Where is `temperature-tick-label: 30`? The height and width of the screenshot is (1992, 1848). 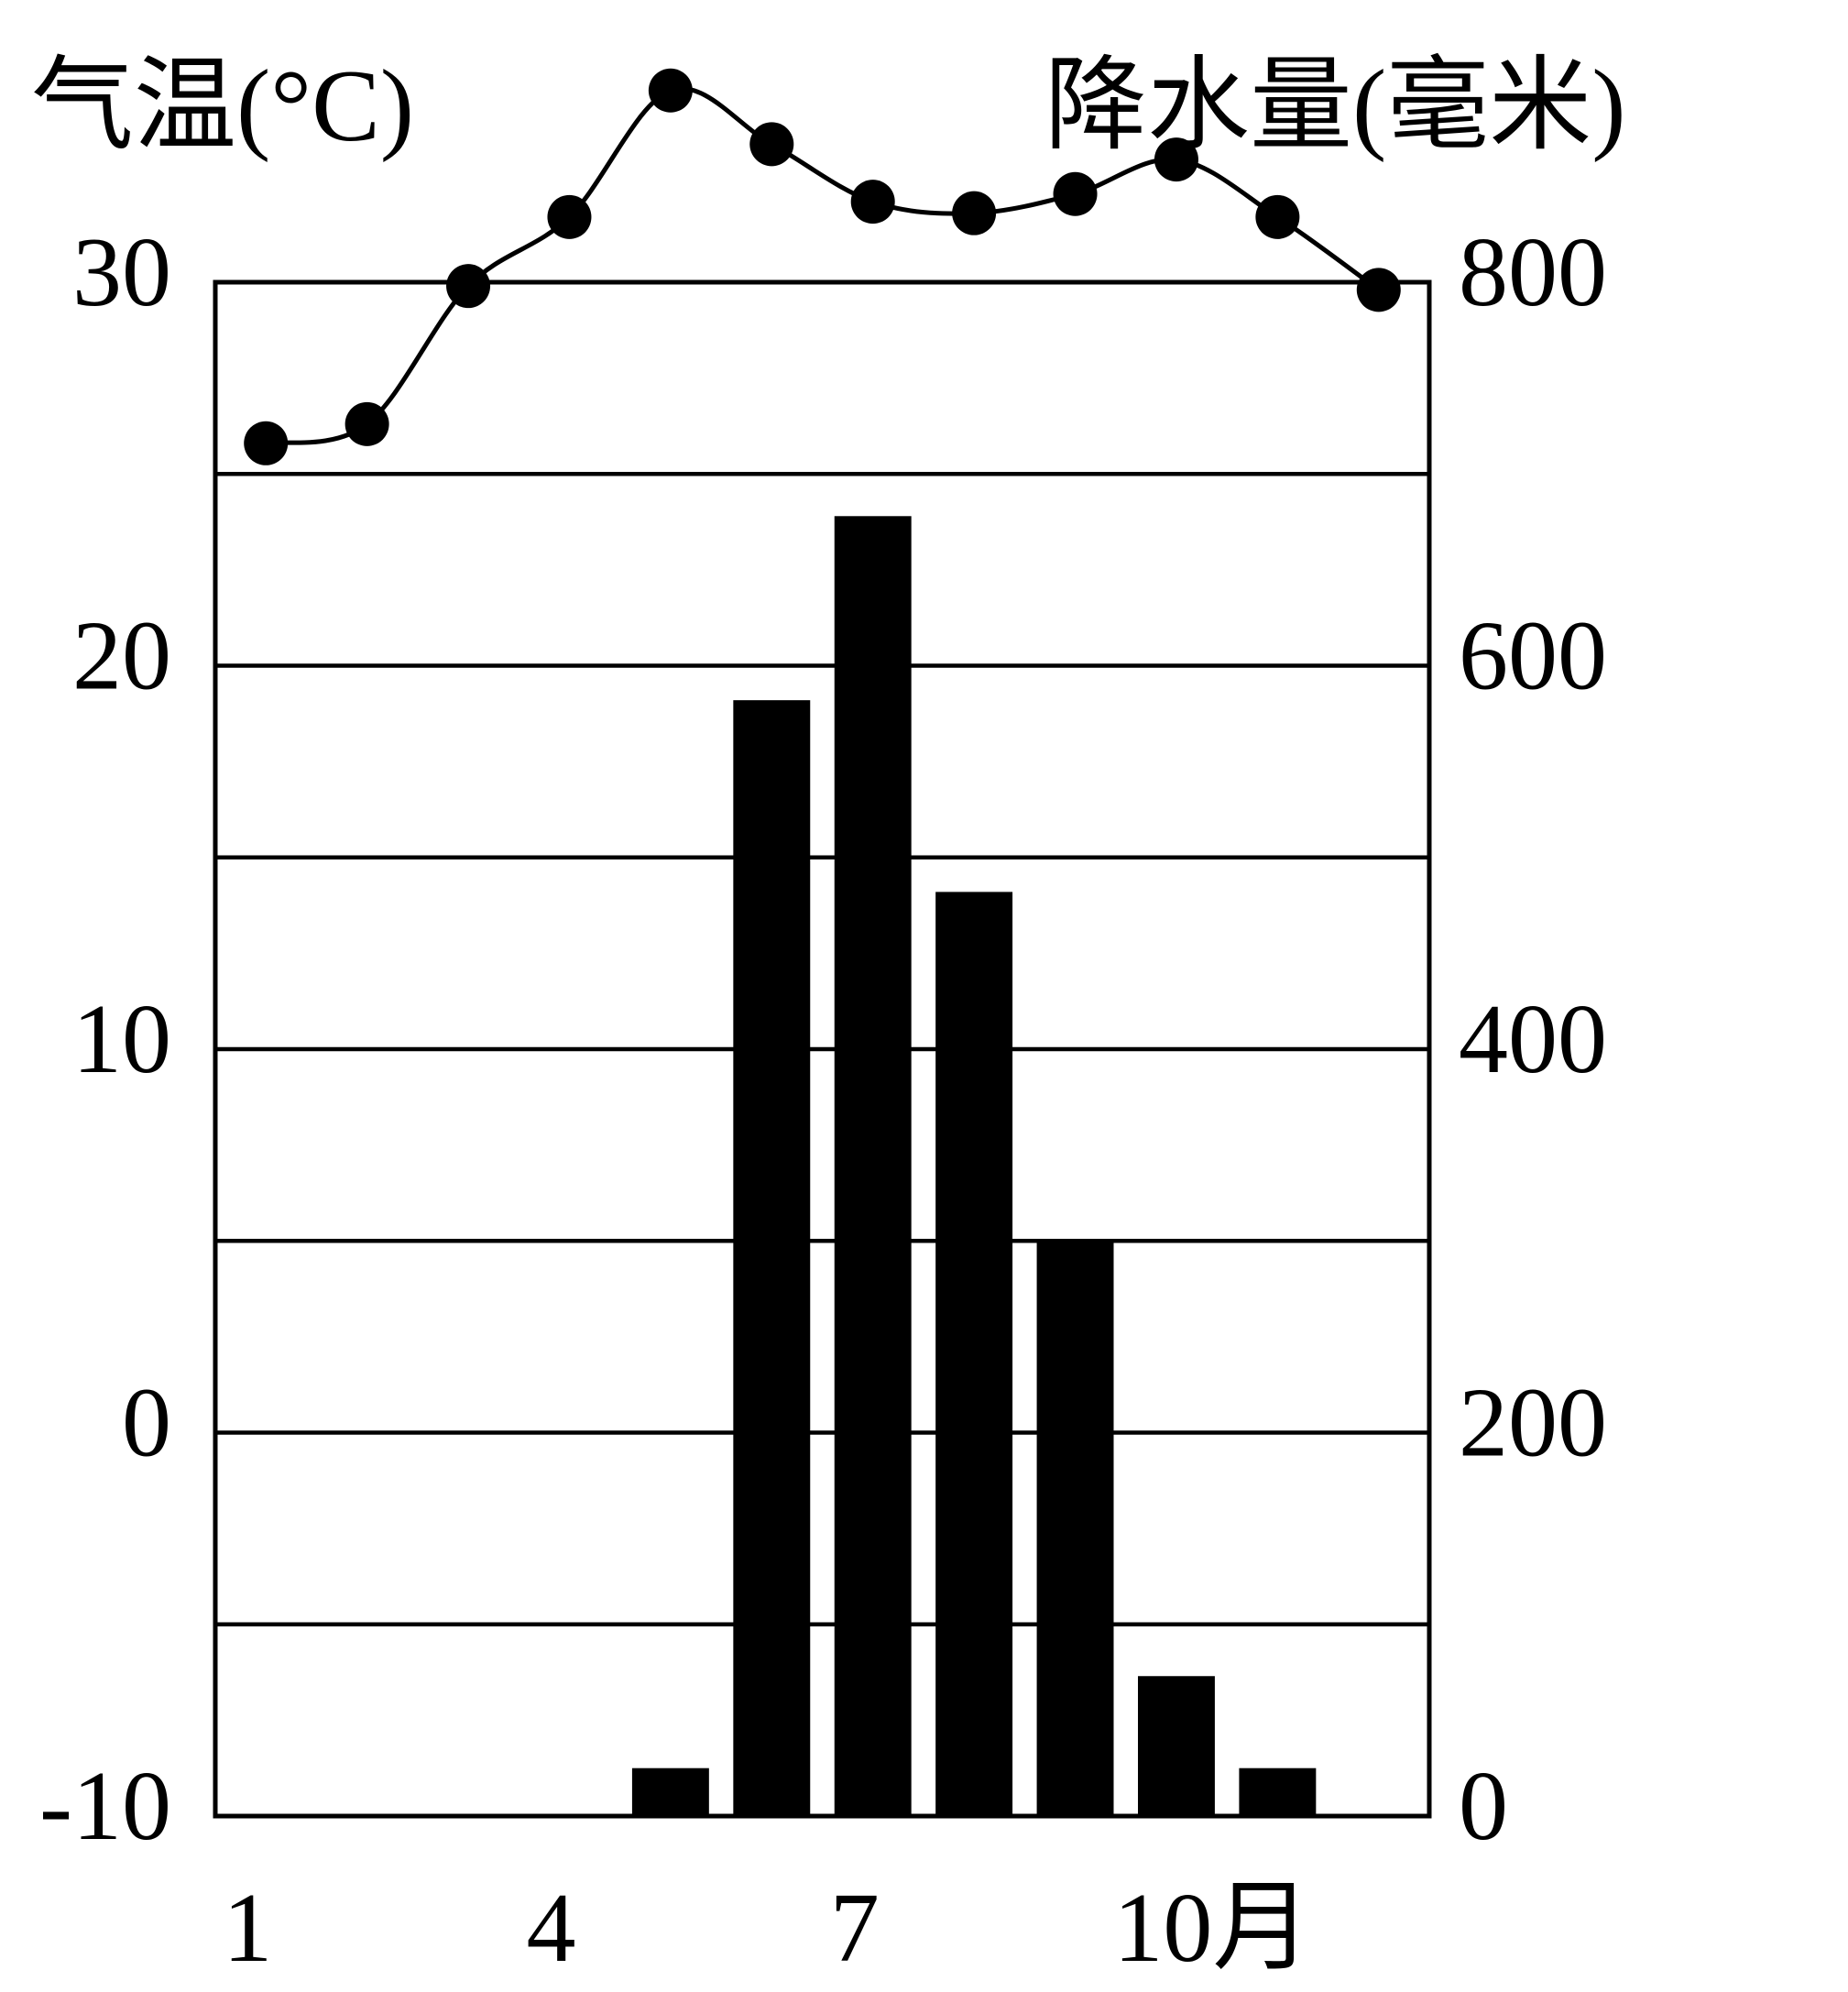
temperature-tick-label: 30 is located at coordinates (121, 272).